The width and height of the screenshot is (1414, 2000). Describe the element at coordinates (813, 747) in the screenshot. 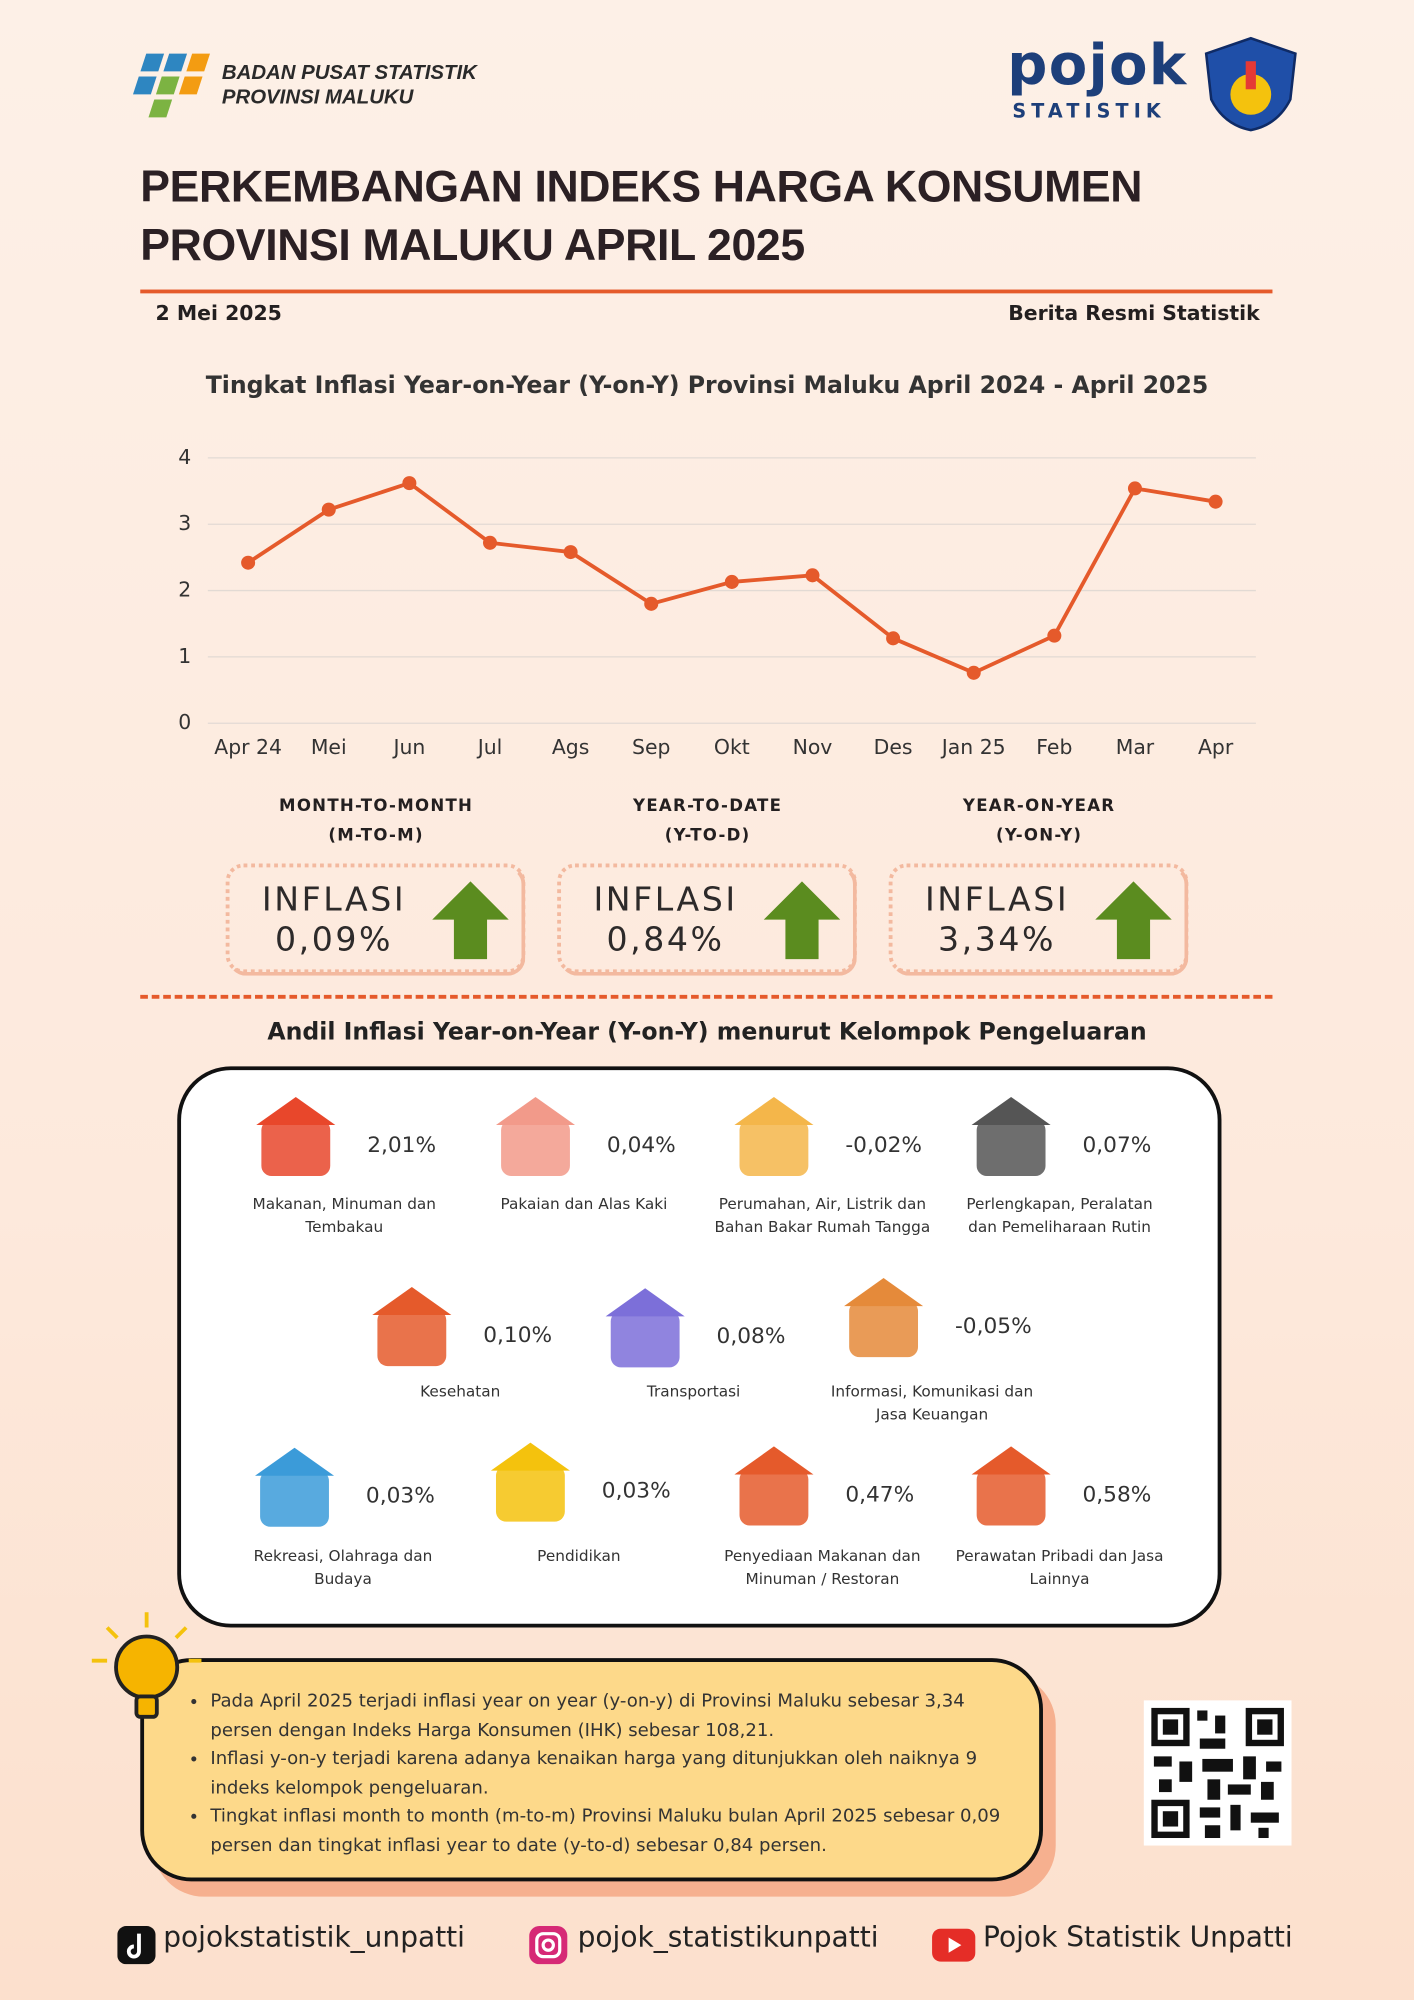

I see `x-tick-label: Nov` at that location.